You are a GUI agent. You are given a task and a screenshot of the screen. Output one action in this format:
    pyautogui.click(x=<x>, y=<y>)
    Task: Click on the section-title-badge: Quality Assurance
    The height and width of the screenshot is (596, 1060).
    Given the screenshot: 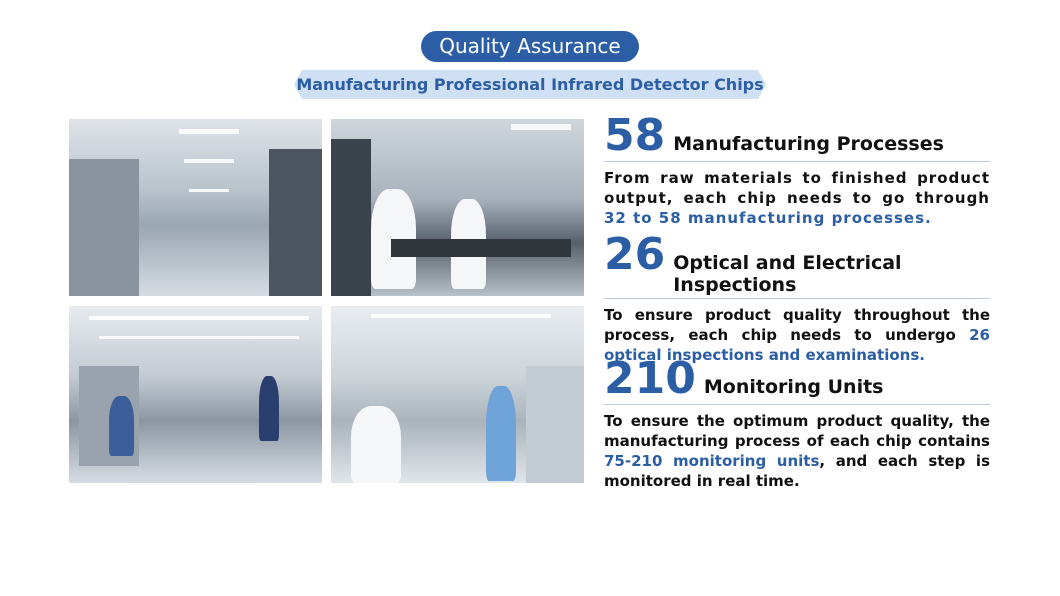 What is the action you would take?
    pyautogui.click(x=530, y=46)
    